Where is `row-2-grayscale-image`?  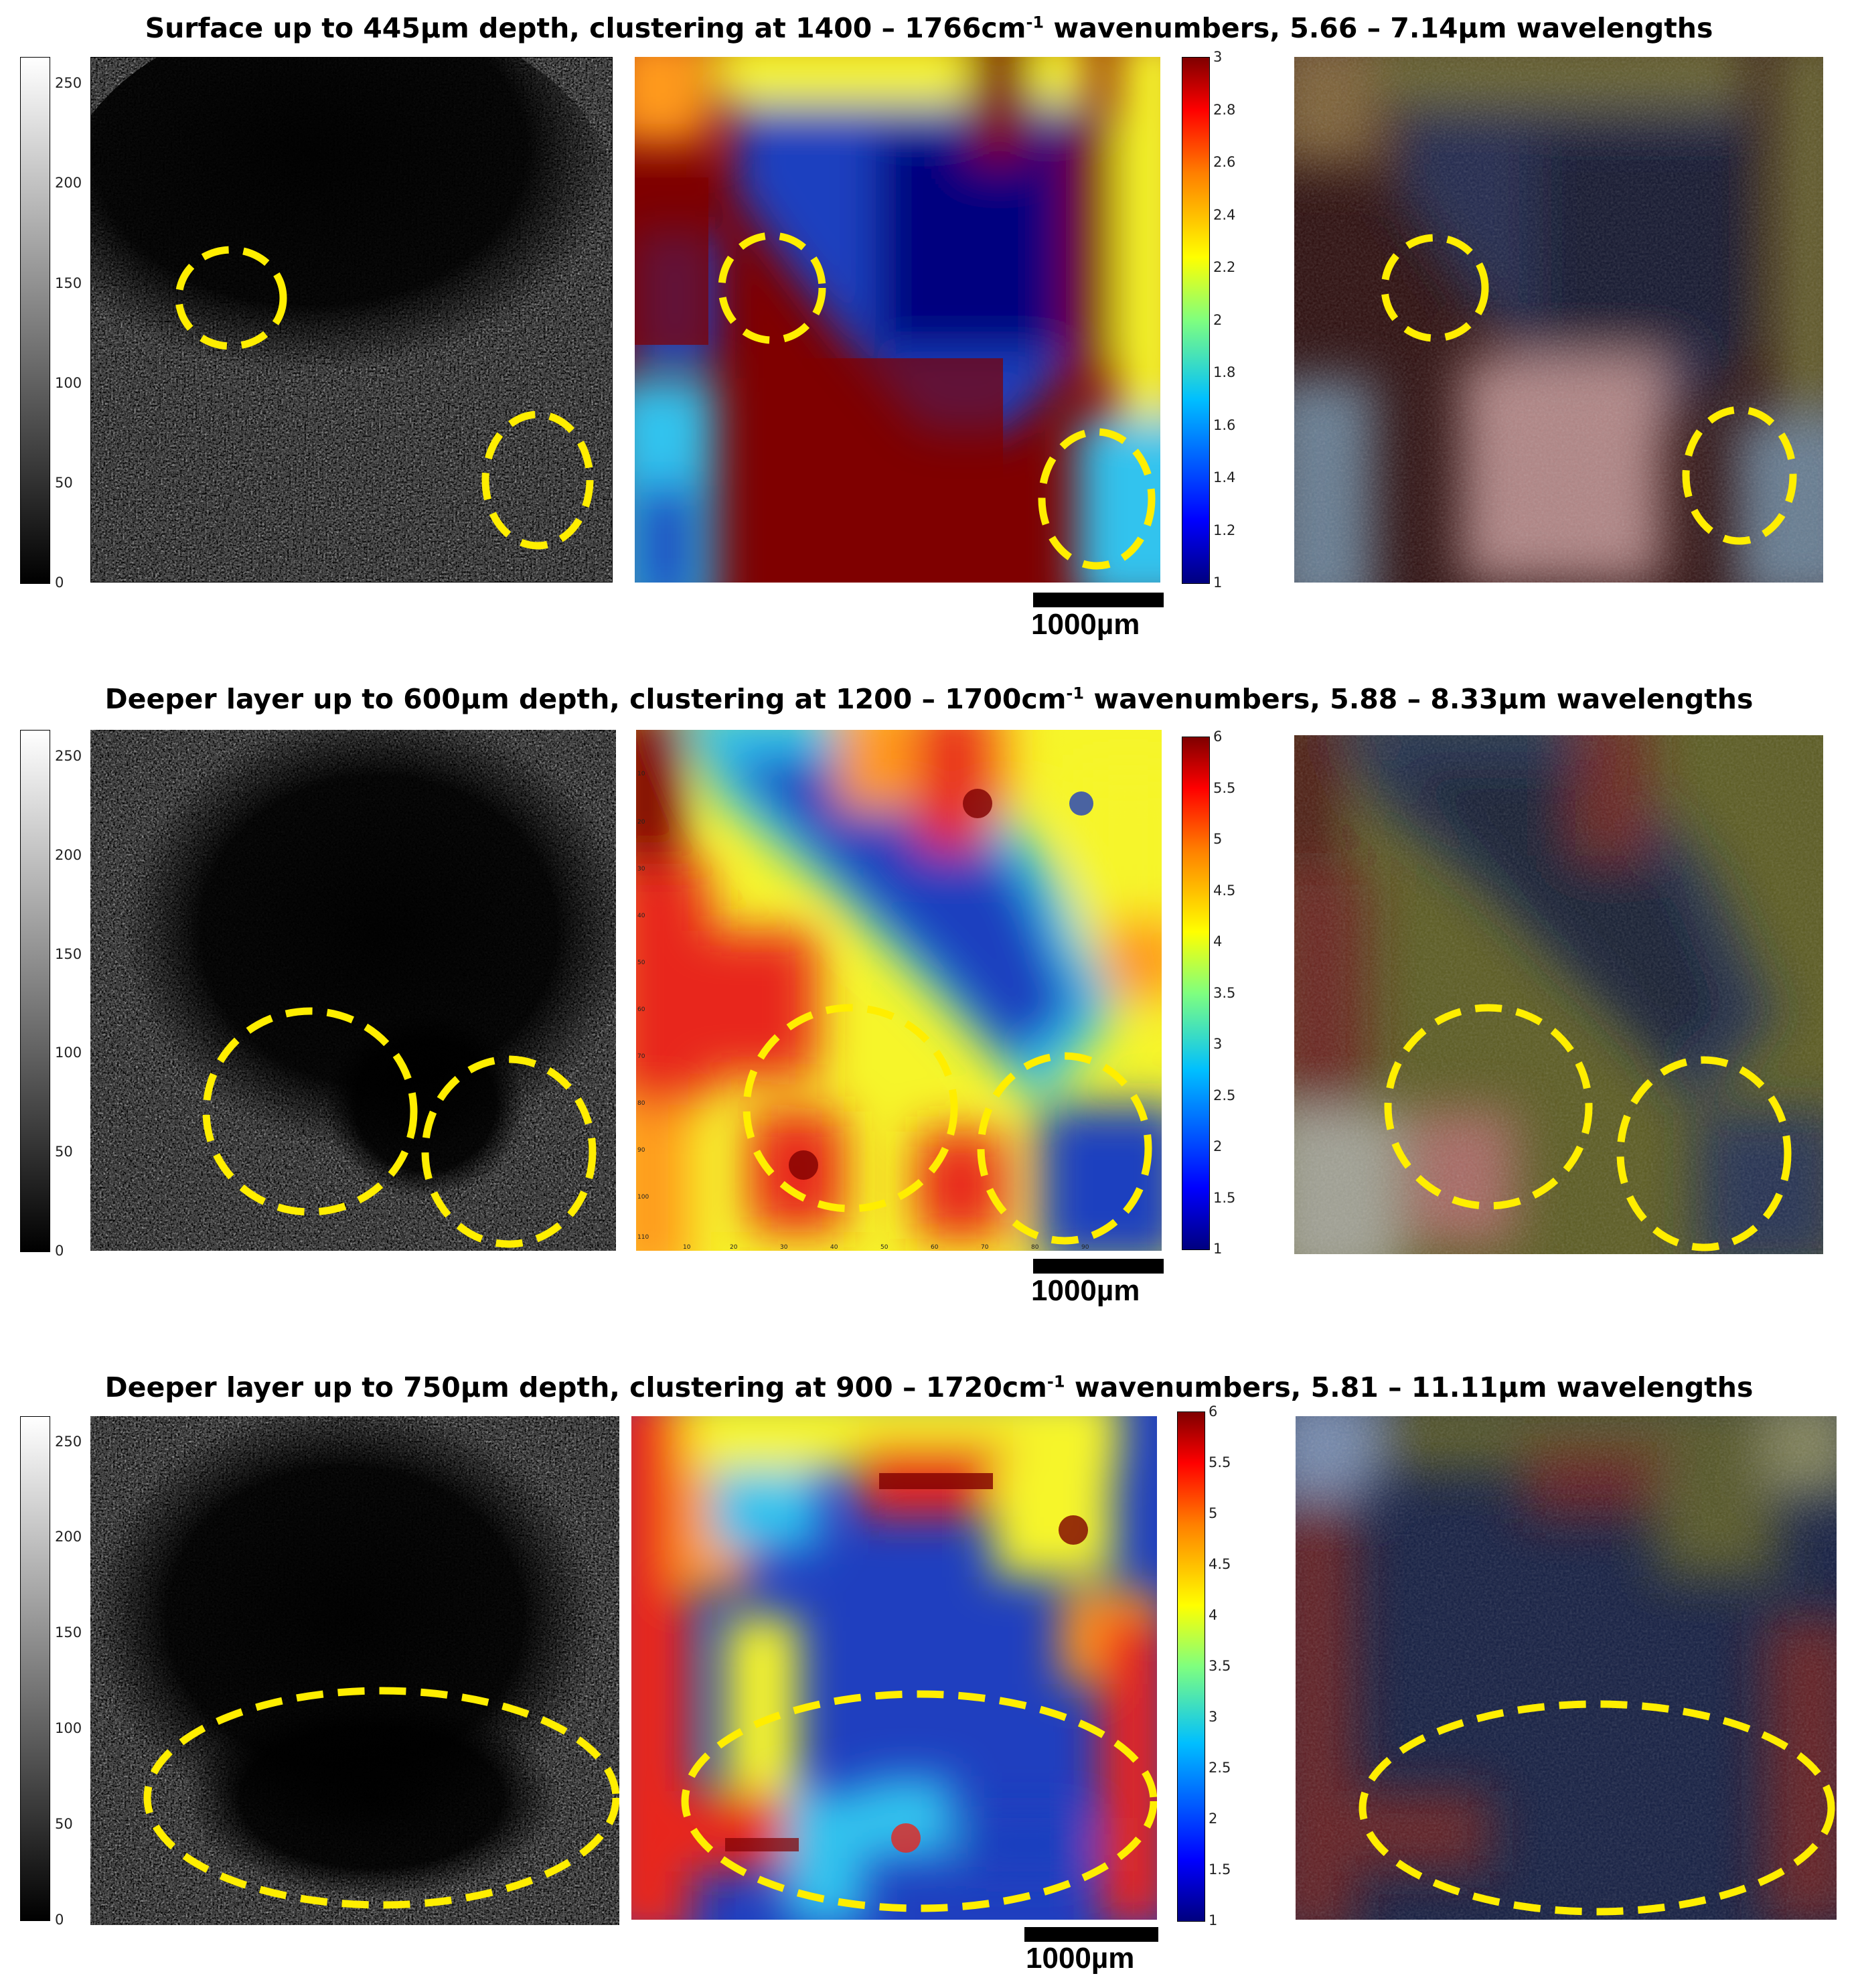
row-2-grayscale-image is located at coordinates (353, 991).